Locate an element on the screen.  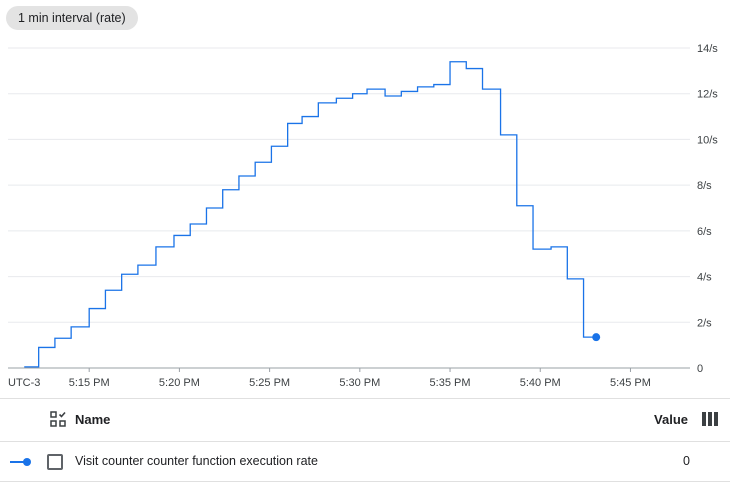
timezone-label: UTC-3 is located at coordinates (24, 383).